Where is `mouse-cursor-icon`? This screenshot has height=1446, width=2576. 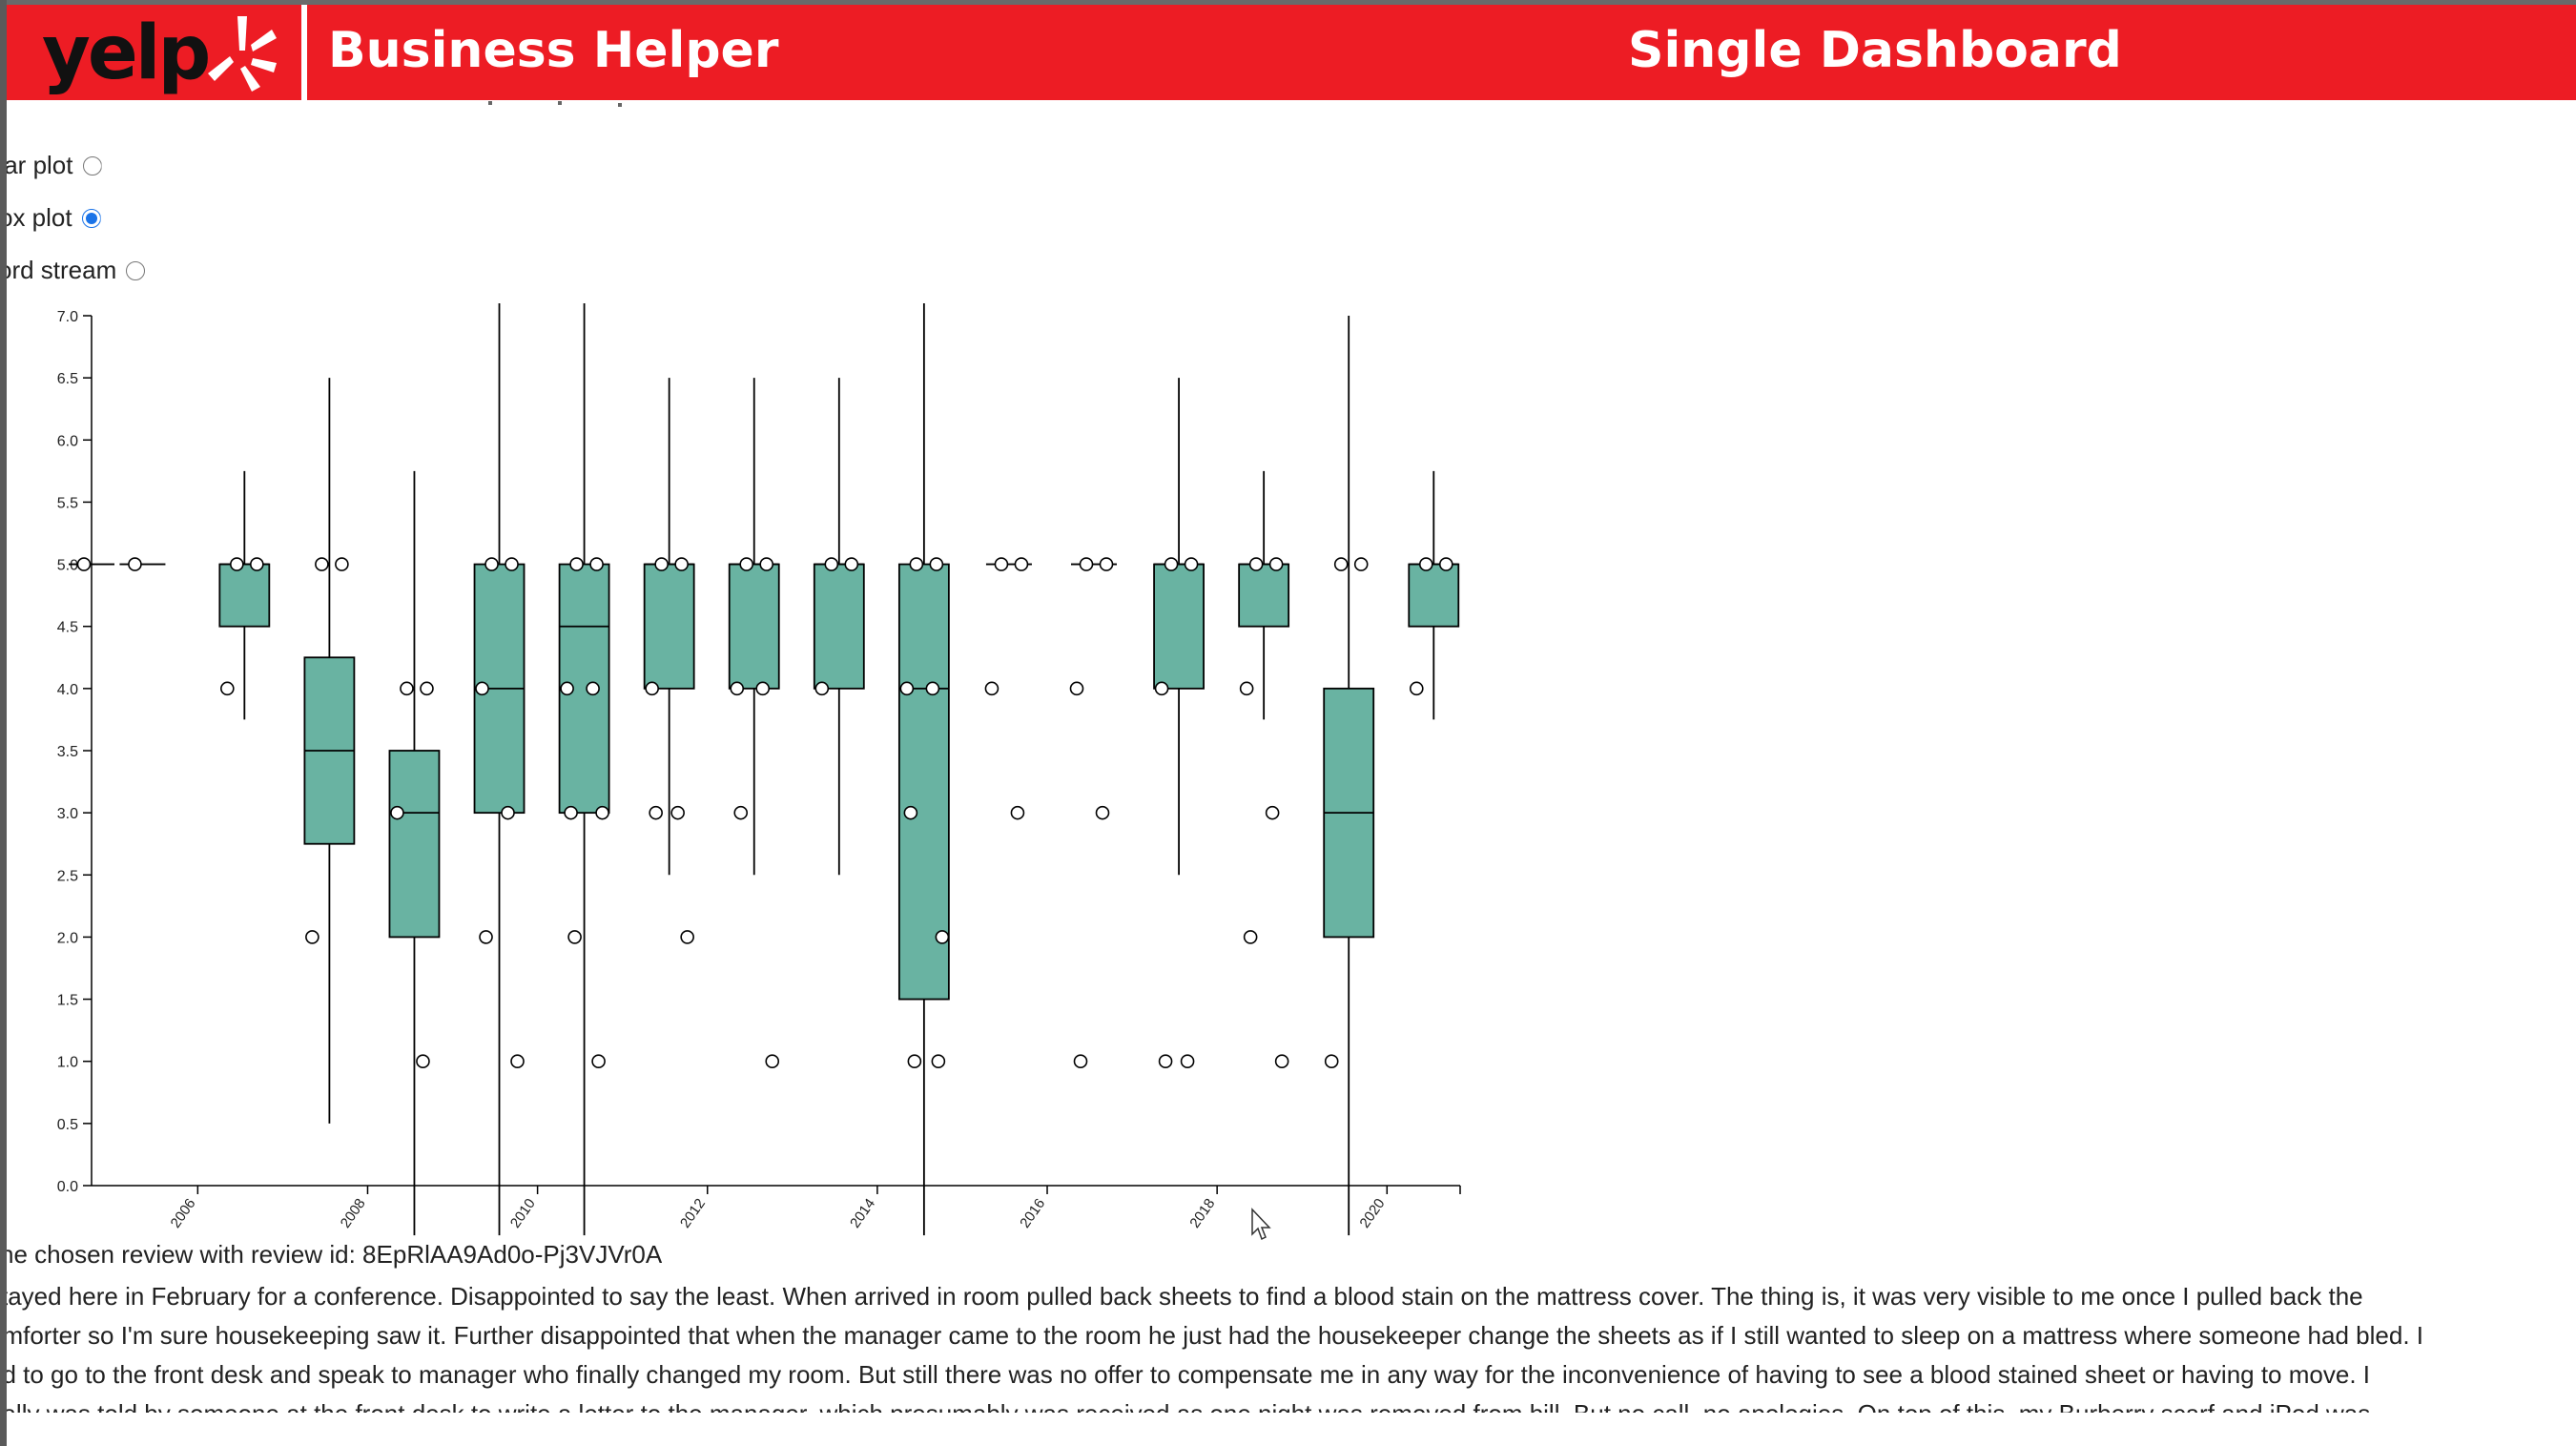
mouse-cursor-icon is located at coordinates (1261, 1224).